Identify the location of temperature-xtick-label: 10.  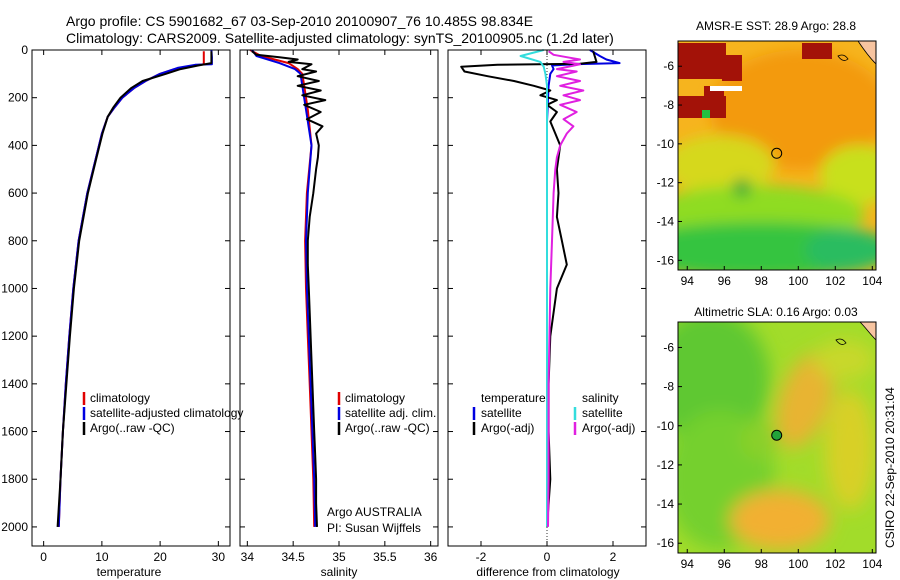
(102, 557).